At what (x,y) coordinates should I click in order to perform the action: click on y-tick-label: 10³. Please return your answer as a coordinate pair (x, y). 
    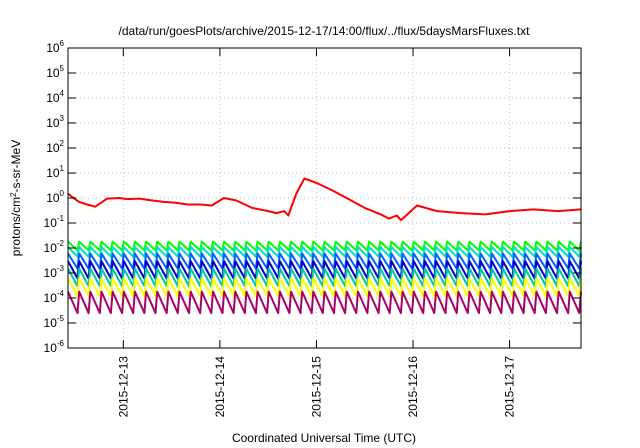
    Looking at the image, I should click on (55, 122).